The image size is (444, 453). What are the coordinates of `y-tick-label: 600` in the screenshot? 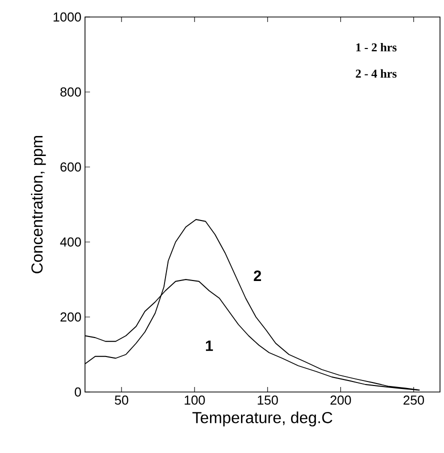 It's located at (70, 167).